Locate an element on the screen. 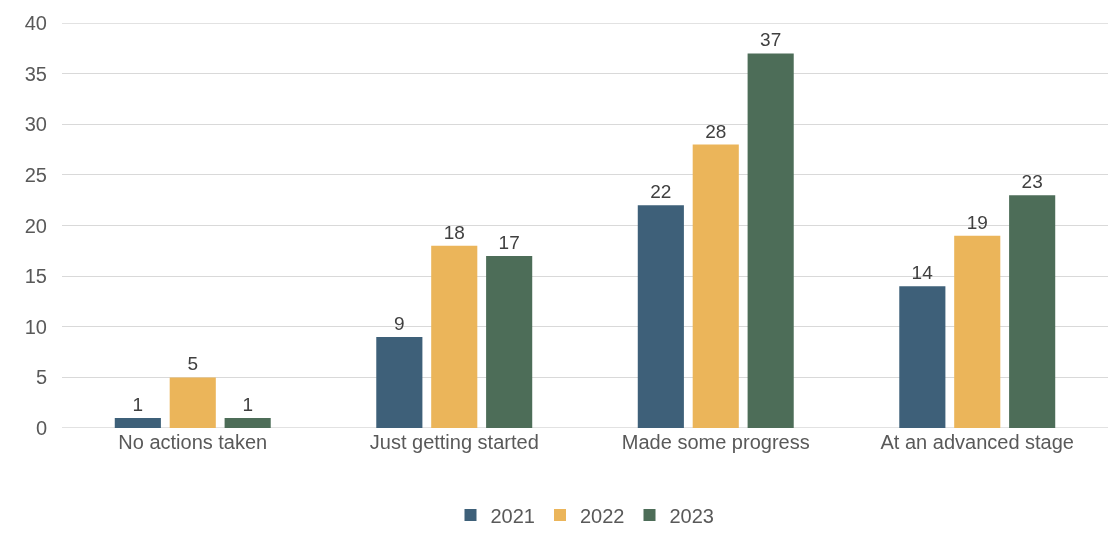 This screenshot has width=1112, height=539. data-label: 9 is located at coordinates (399, 323).